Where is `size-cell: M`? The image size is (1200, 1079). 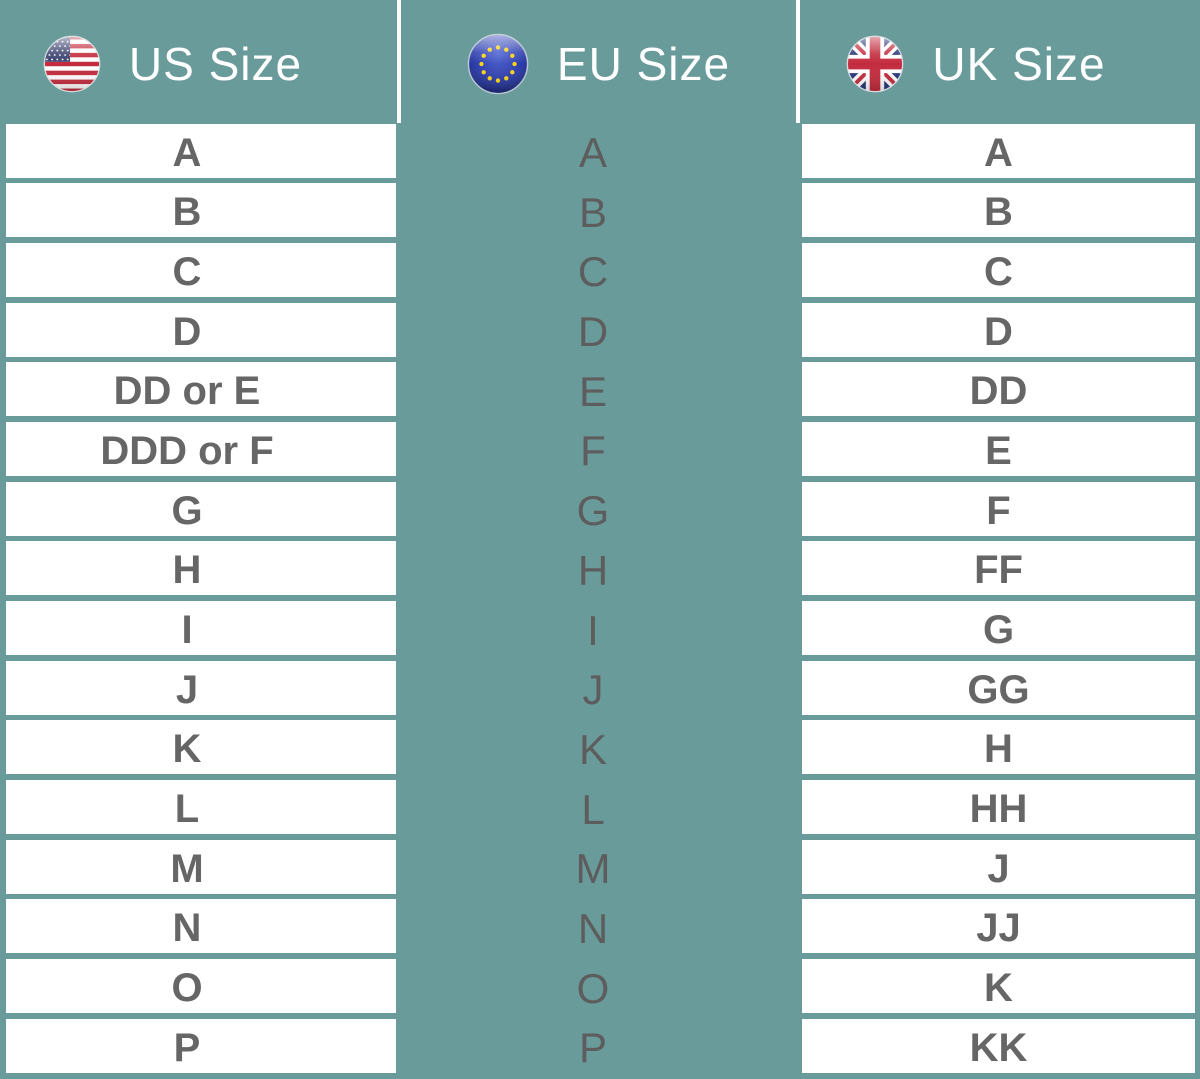 size-cell: M is located at coordinates (593, 869).